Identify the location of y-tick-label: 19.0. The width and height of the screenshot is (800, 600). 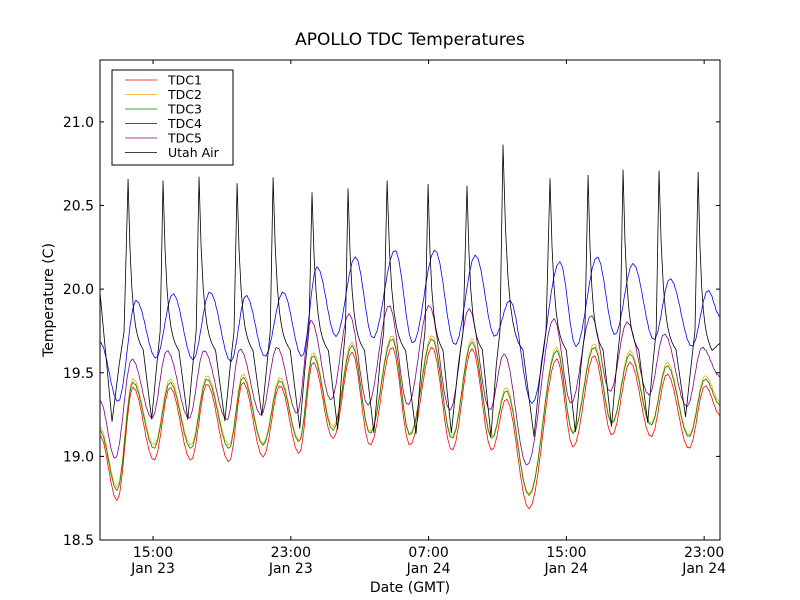
(78, 457).